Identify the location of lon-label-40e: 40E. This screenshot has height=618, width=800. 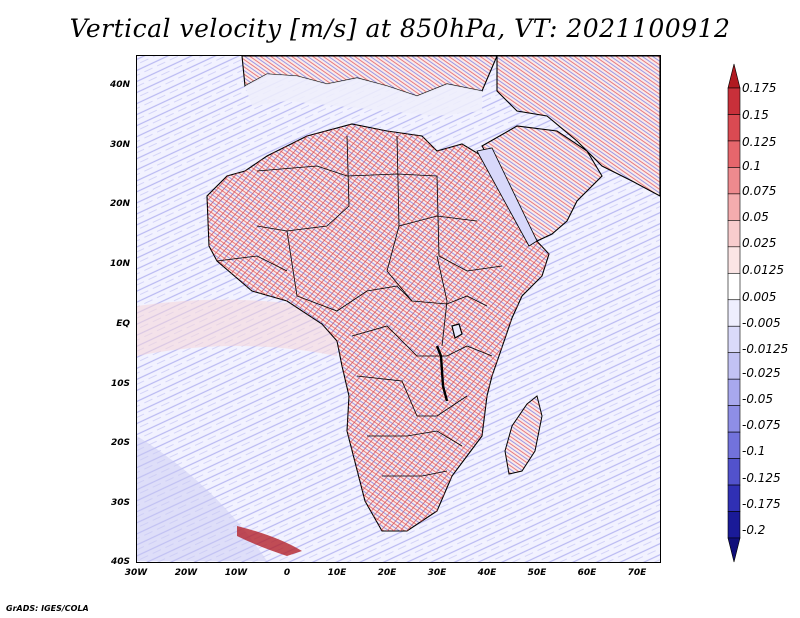
(487, 573).